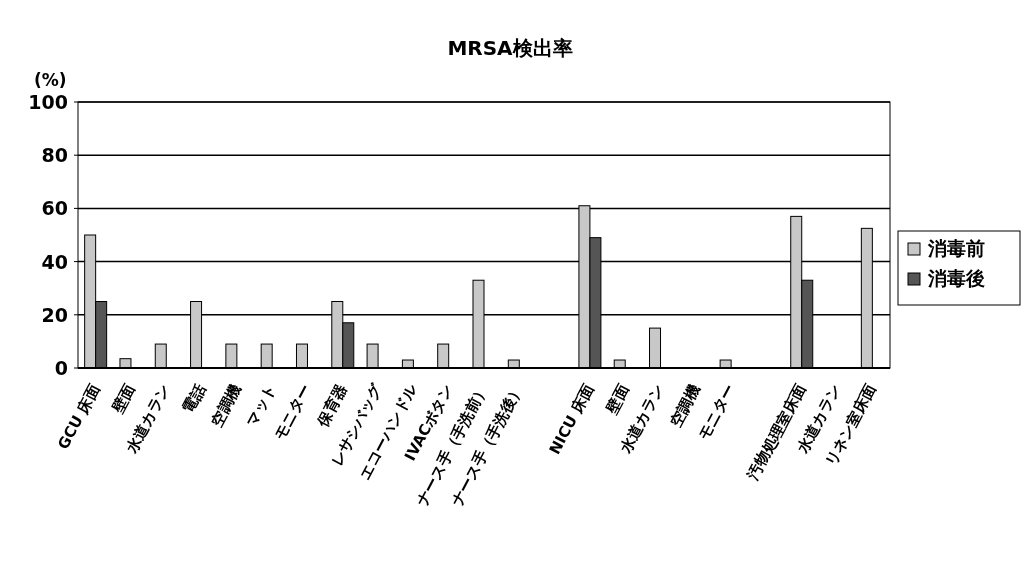 The height and width of the screenshot is (573, 1024). Describe the element at coordinates (956, 278) in the screenshot. I see `legend-label: 消毒後` at that location.